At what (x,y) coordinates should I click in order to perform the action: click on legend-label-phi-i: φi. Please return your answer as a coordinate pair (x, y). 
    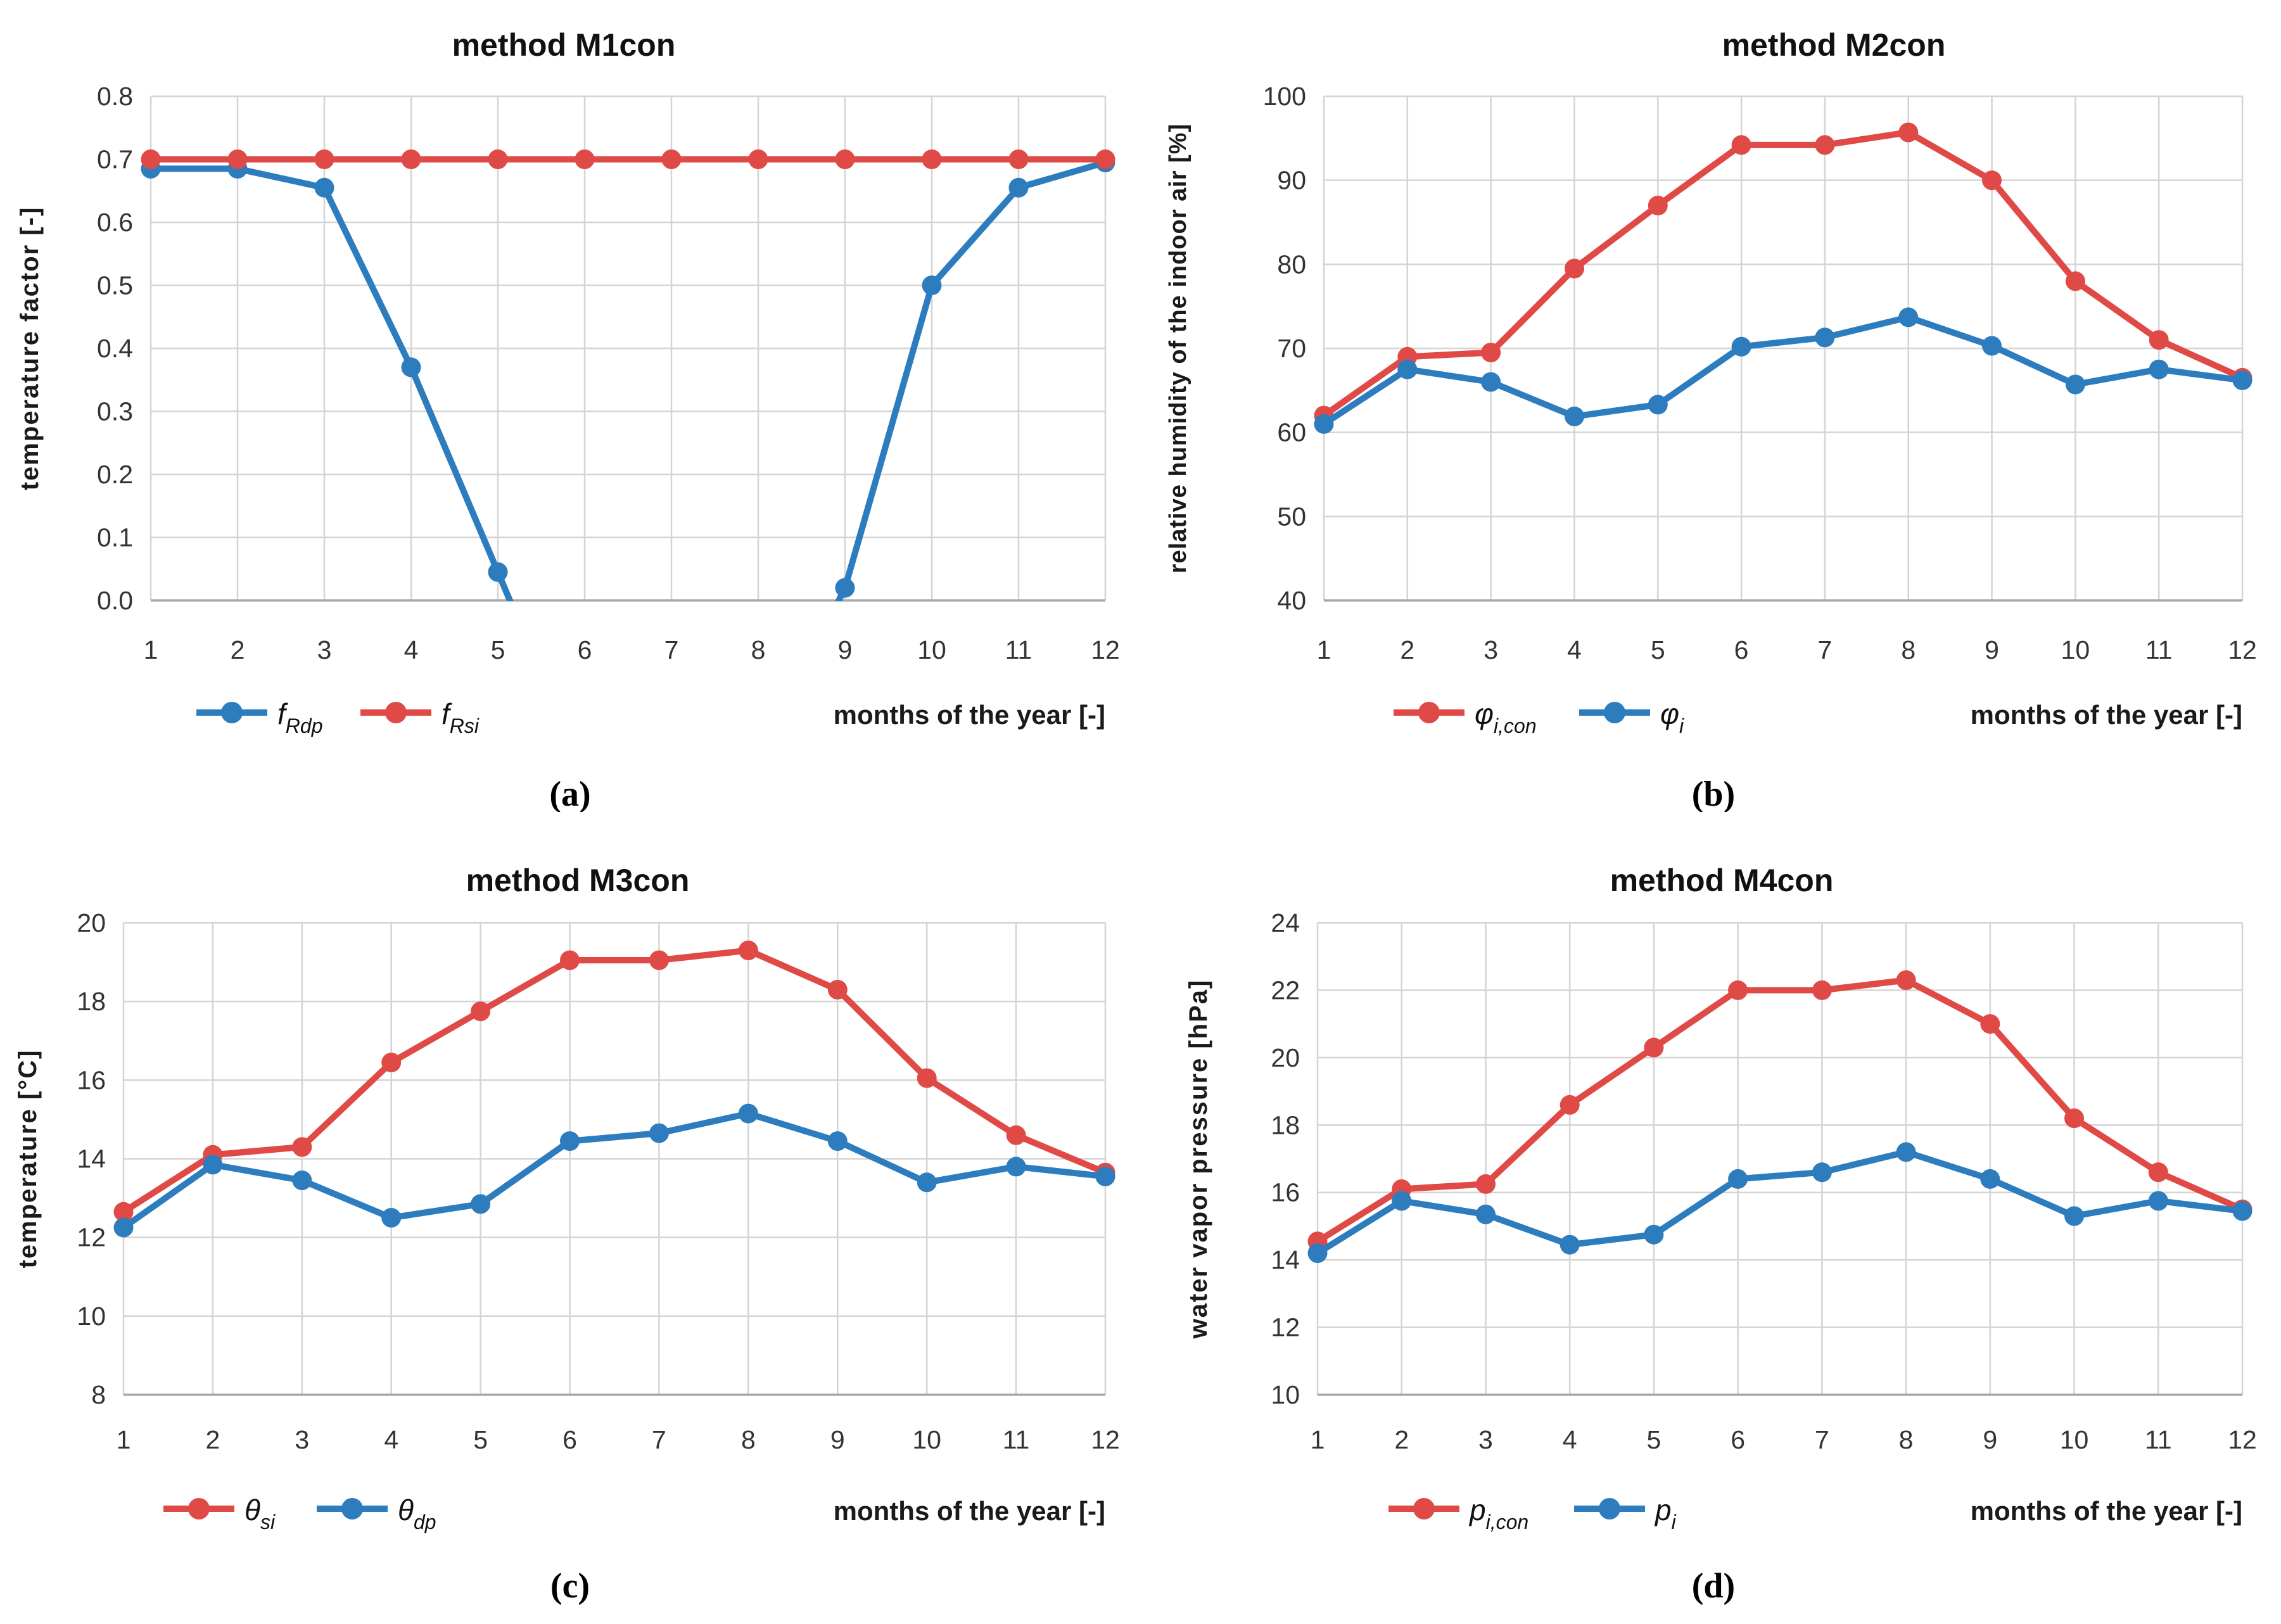
    Looking at the image, I should click on (1672, 717).